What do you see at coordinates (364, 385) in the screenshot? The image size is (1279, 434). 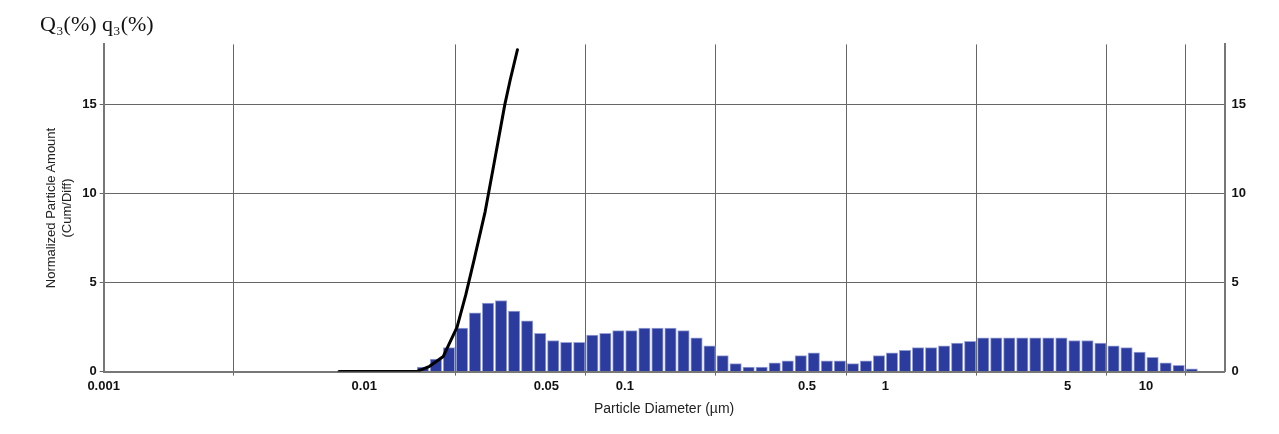 I see `x-tick-label: 0.01` at bounding box center [364, 385].